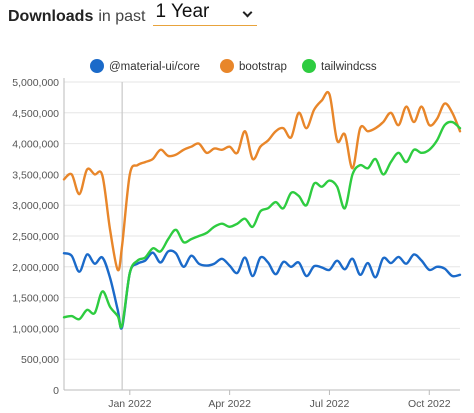 The height and width of the screenshot is (413, 474). I want to click on y-tick-label: 2,500,000, so click(35, 237).